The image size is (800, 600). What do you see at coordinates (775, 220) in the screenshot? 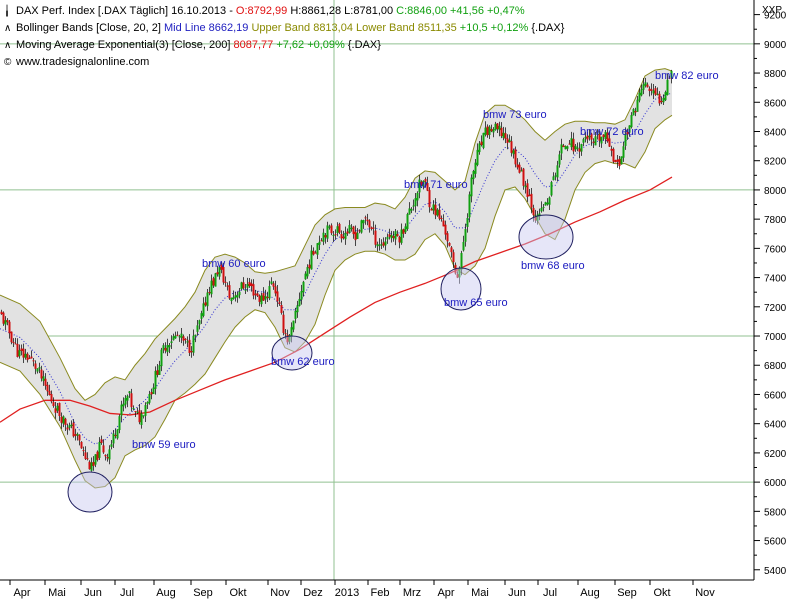
I see `y-tick-label: 7800` at bounding box center [775, 220].